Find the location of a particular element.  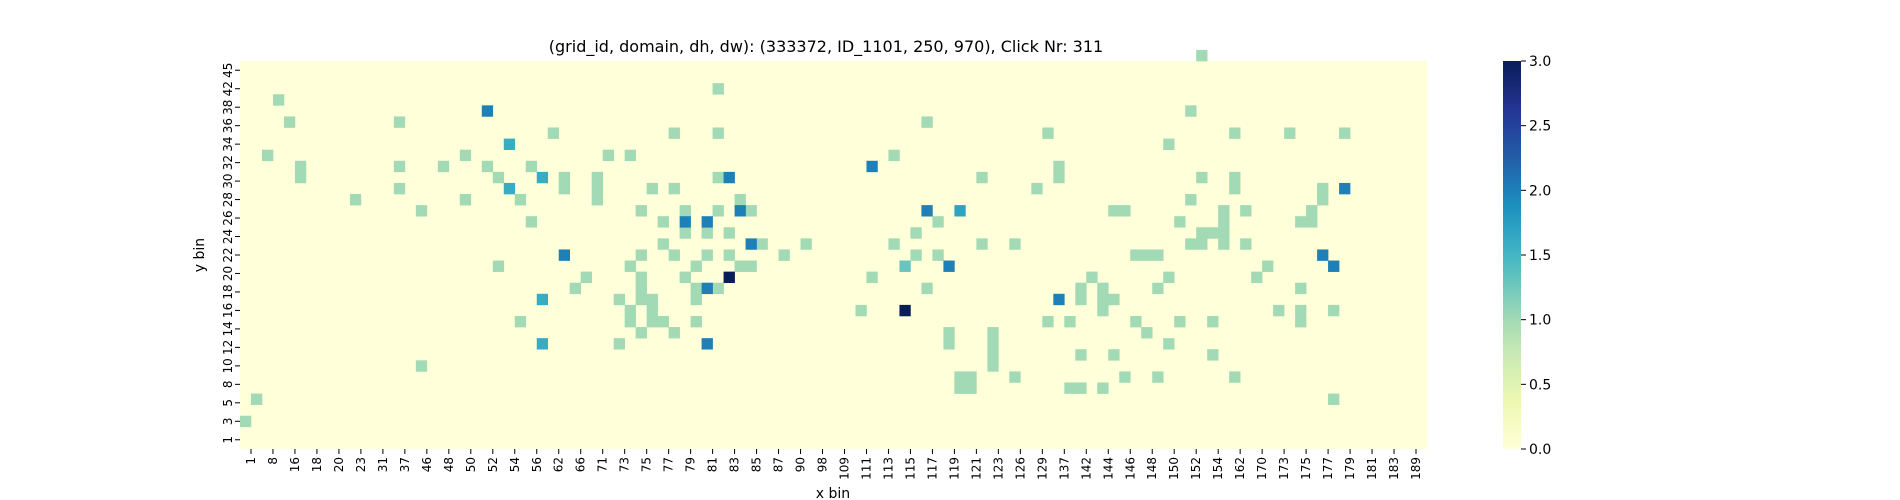

x-tick-label: 48 is located at coordinates (449, 464).